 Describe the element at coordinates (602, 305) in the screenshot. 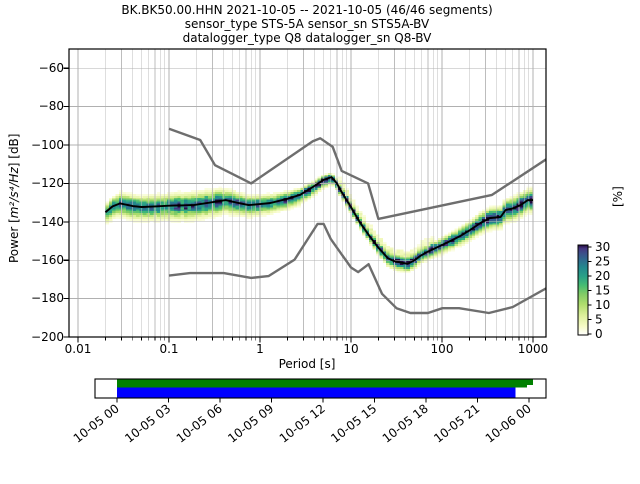

I see `colorbar-tick-label: 10` at that location.